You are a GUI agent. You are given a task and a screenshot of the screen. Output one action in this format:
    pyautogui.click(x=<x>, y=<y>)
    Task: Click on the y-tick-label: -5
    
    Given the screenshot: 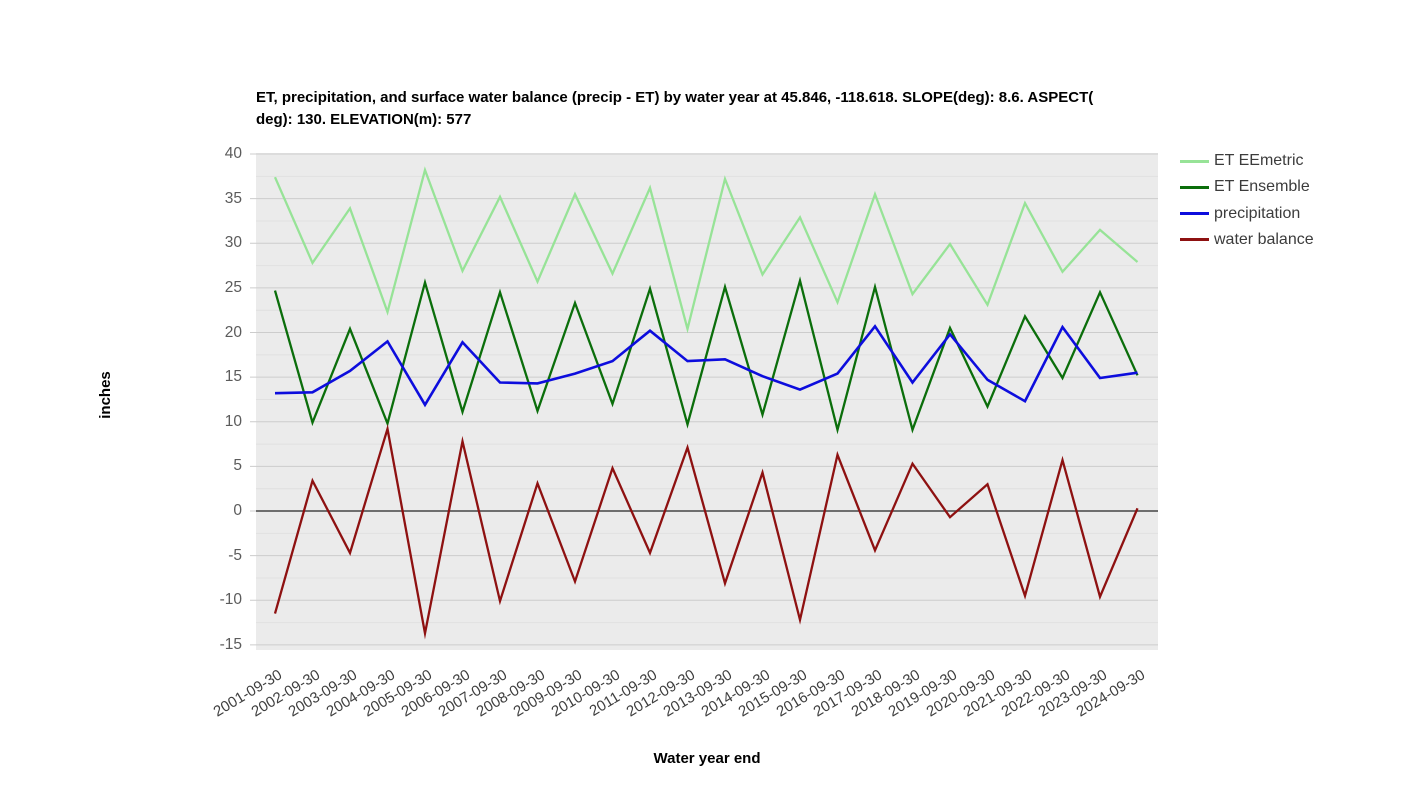 What is the action you would take?
    pyautogui.click(x=235, y=555)
    